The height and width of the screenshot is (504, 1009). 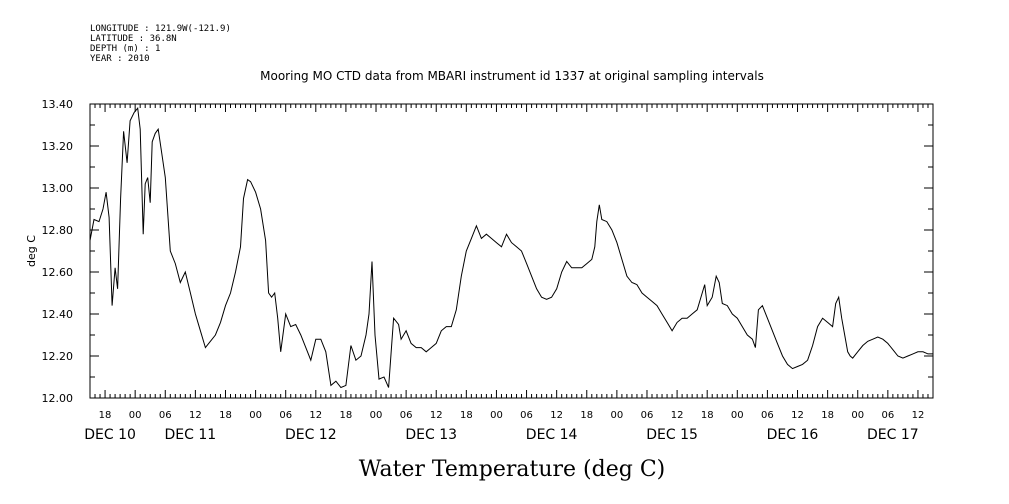 I want to click on y-tick-label: 13.00, so click(x=58, y=188).